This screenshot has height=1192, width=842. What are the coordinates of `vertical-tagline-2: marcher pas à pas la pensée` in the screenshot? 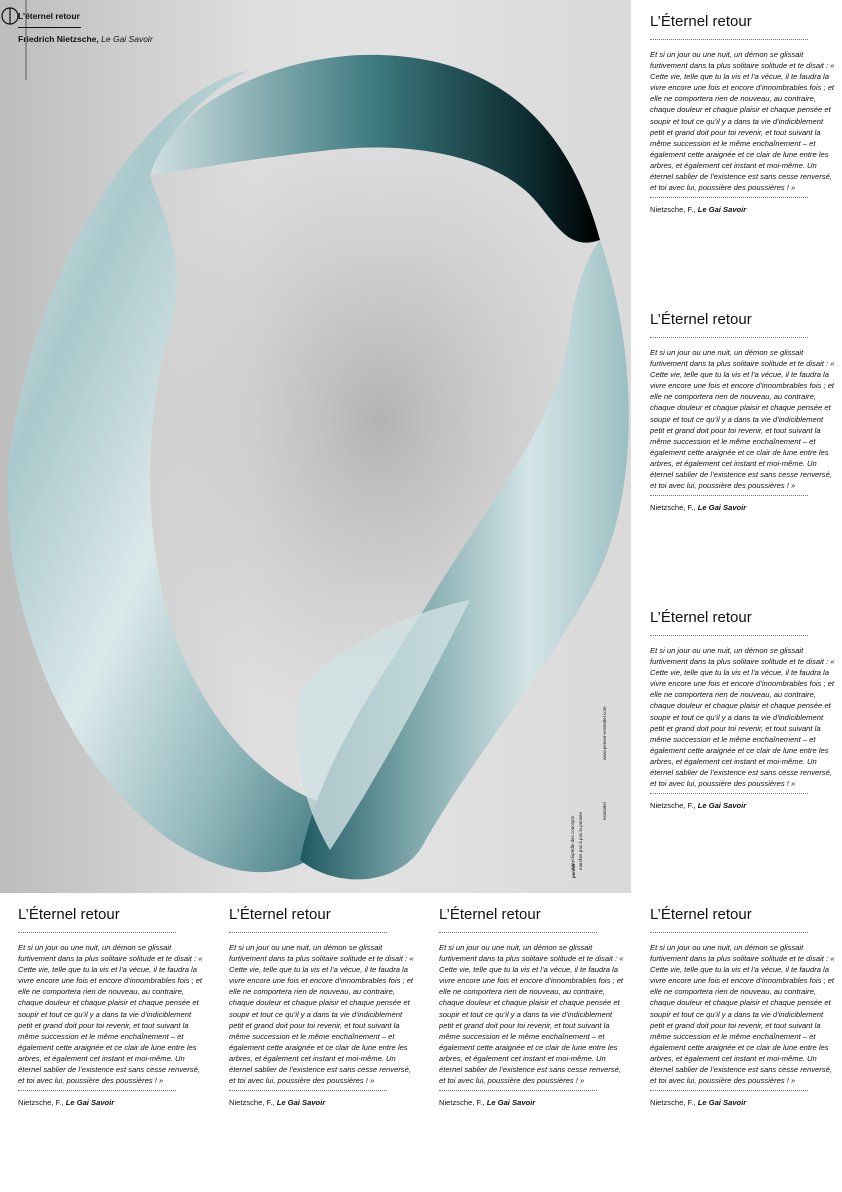 It's located at (580, 840).